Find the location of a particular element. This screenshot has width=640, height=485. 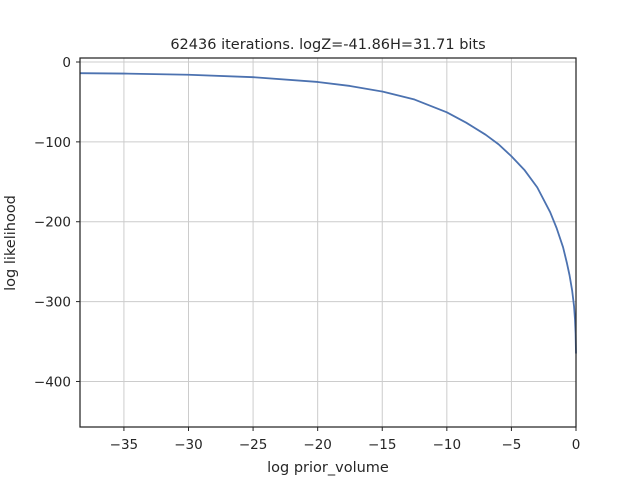

x-axis-ticks: −35 −30 −25 −20 −15 −10 −5 0 is located at coordinates (345, 440).